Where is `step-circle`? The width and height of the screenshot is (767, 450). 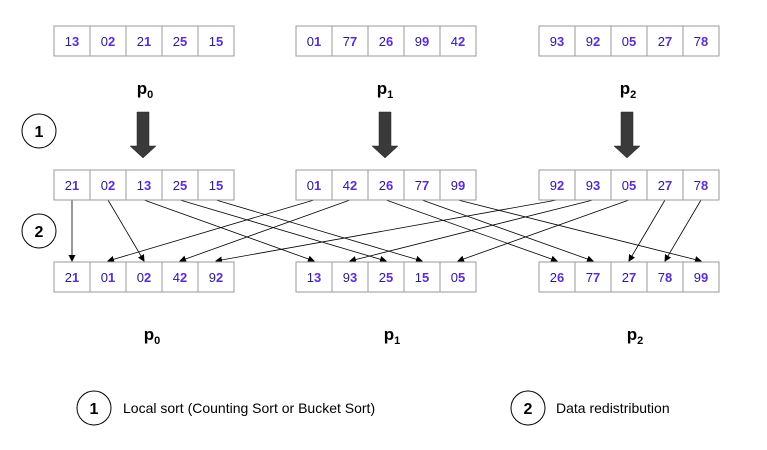
step-circle is located at coordinates (39, 231).